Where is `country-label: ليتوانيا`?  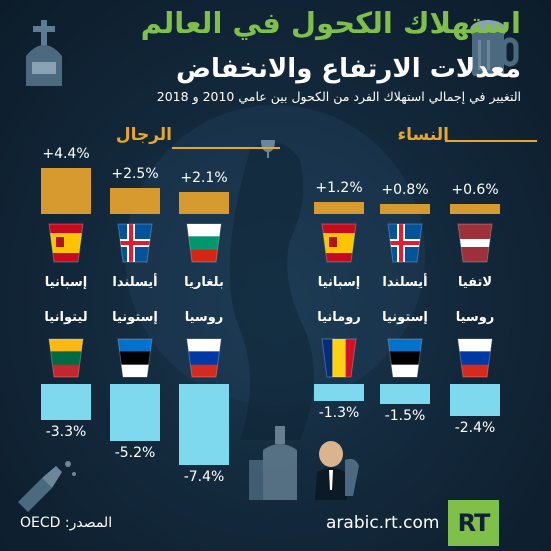
country-label: ليتوانيا is located at coordinates (66, 317).